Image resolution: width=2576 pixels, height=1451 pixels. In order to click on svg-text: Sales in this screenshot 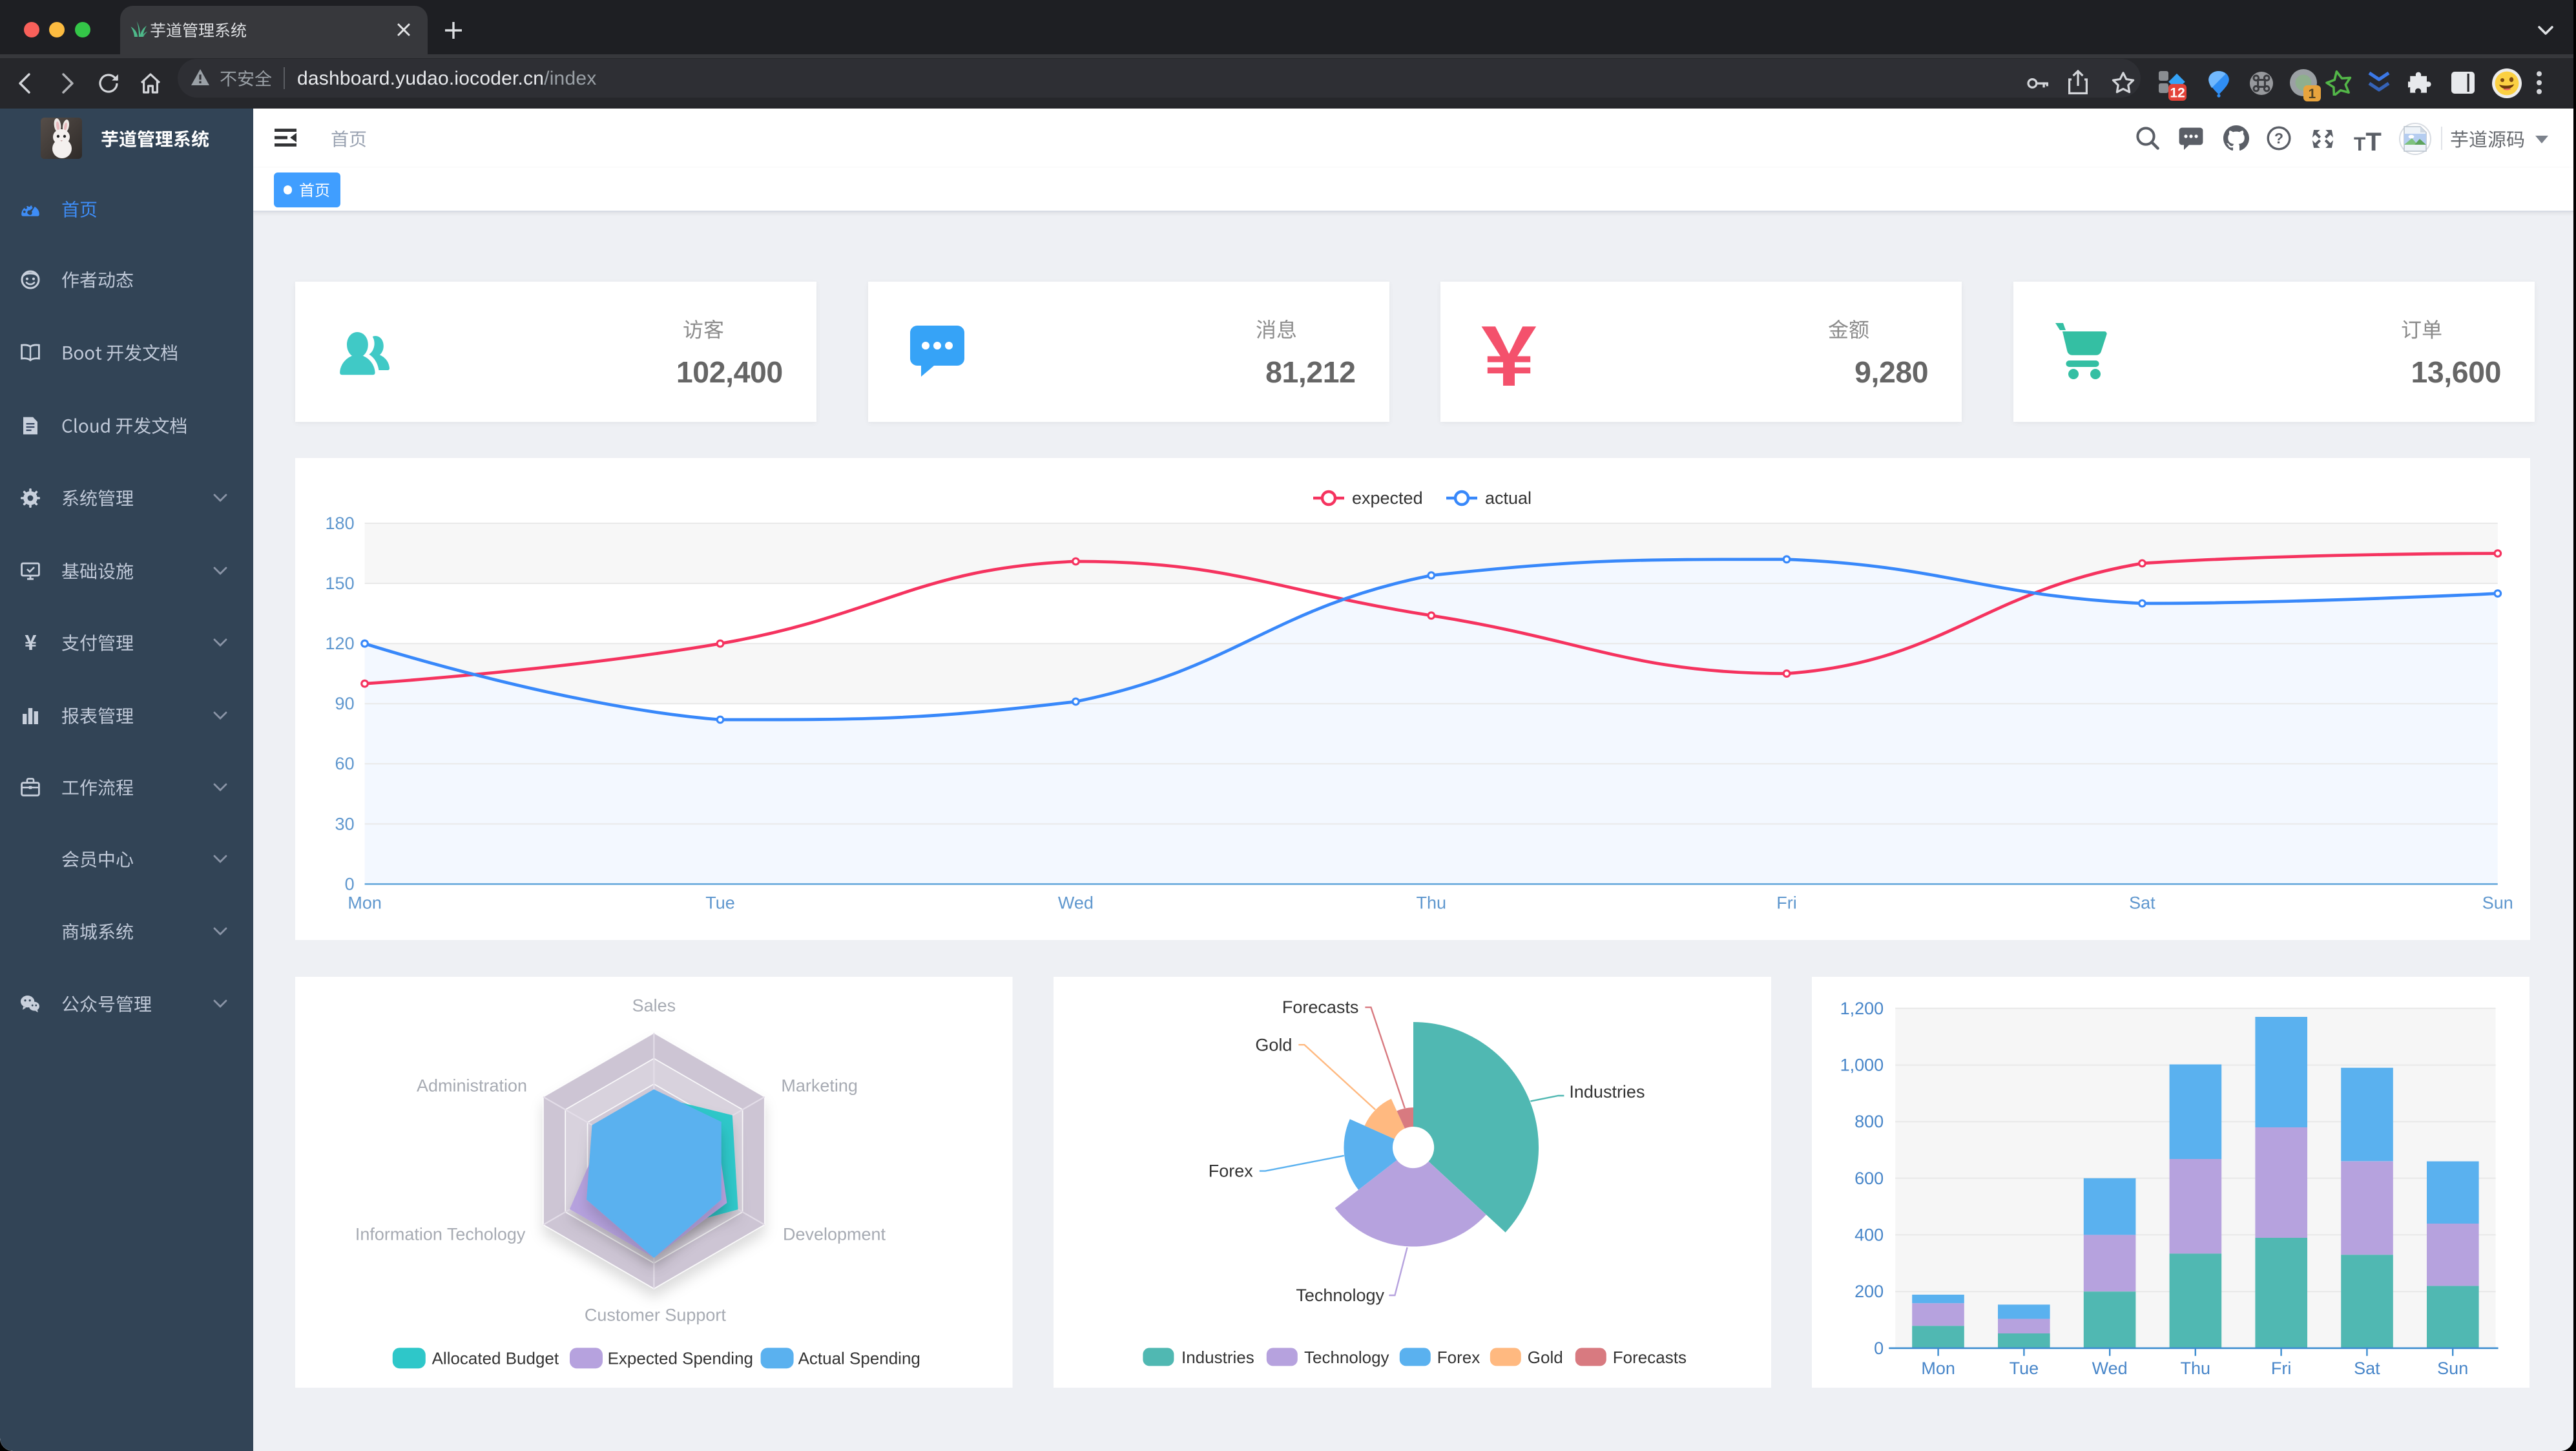, I will do `click(654, 1006)`.